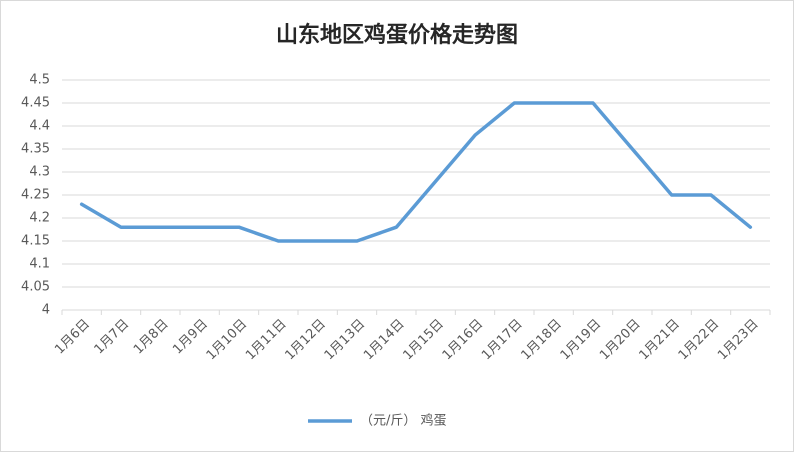 This screenshot has width=794, height=452. I want to click on y-tick-label: 4, so click(46, 310).